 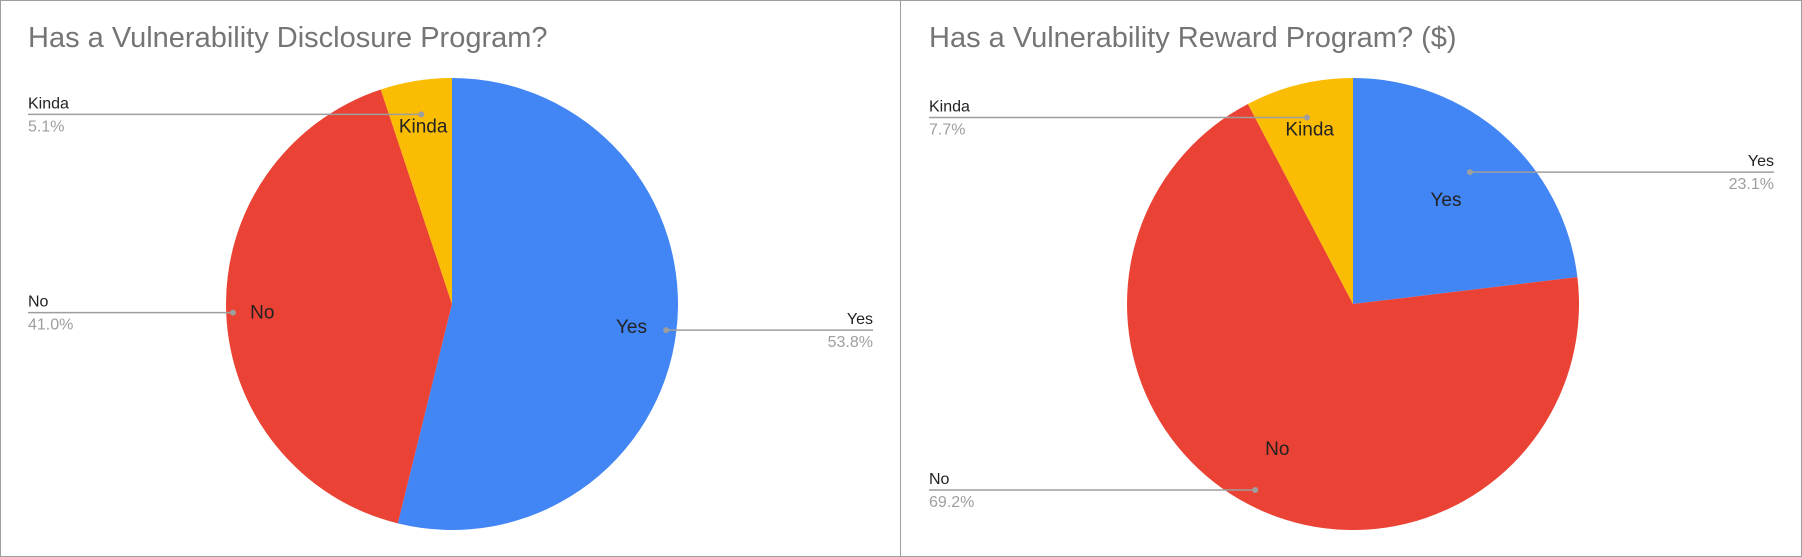 What do you see at coordinates (951, 502) in the screenshot?
I see `callout-percent-no: 69.2%` at bounding box center [951, 502].